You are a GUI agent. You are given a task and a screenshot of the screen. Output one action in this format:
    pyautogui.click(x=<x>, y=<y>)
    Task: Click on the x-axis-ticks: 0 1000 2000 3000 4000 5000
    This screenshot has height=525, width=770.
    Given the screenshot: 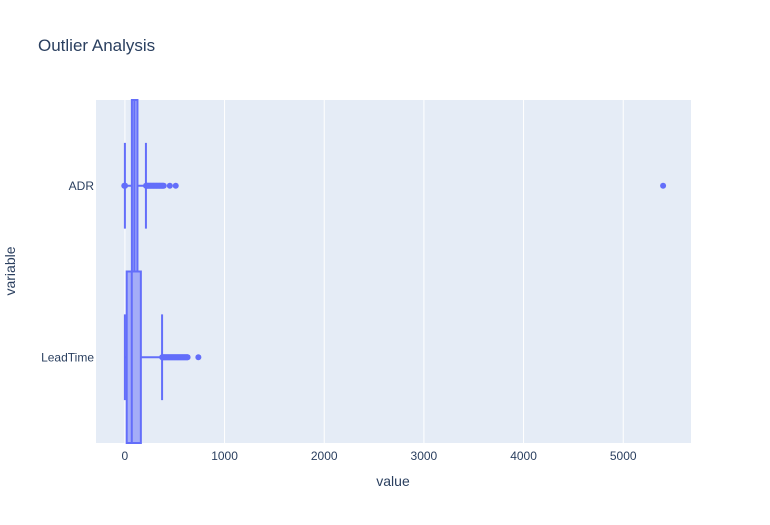 What is the action you would take?
    pyautogui.click(x=379, y=456)
    